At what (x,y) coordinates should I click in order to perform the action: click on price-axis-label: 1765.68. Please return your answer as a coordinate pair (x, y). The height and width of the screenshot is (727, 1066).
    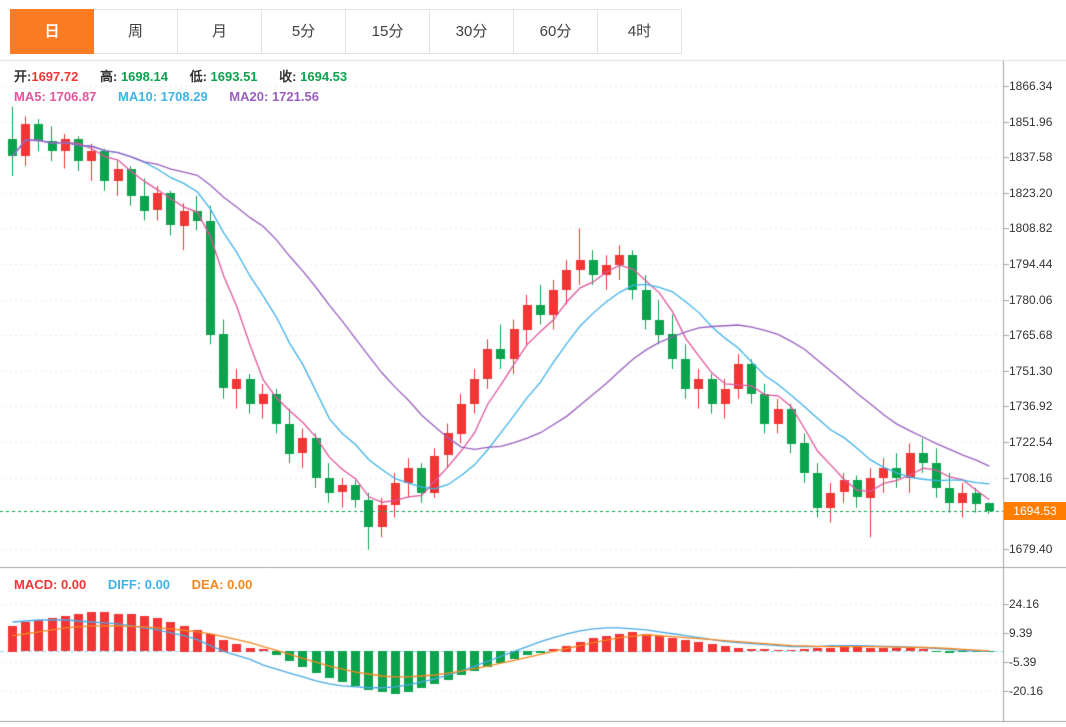
    Looking at the image, I should click on (1031, 335).